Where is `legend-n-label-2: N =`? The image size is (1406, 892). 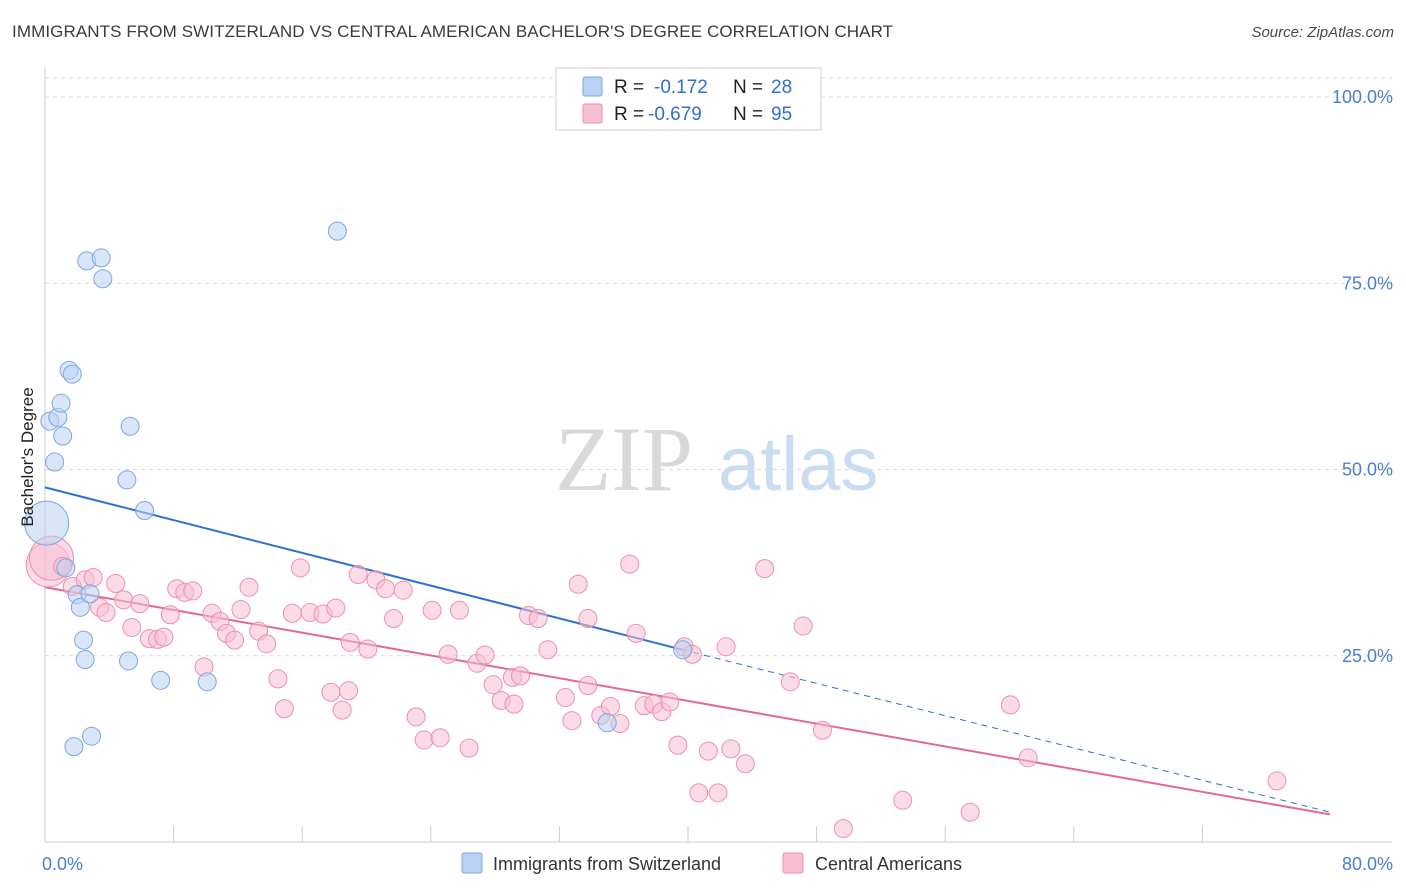
legend-n-label-2: N = is located at coordinates (748, 114).